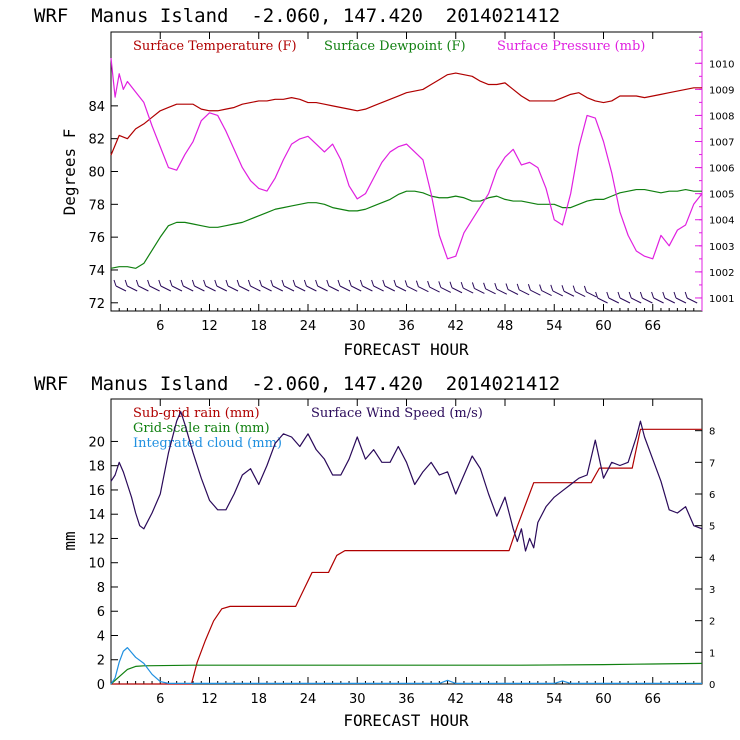  I want to click on y-tick-label: 84, so click(96, 107).